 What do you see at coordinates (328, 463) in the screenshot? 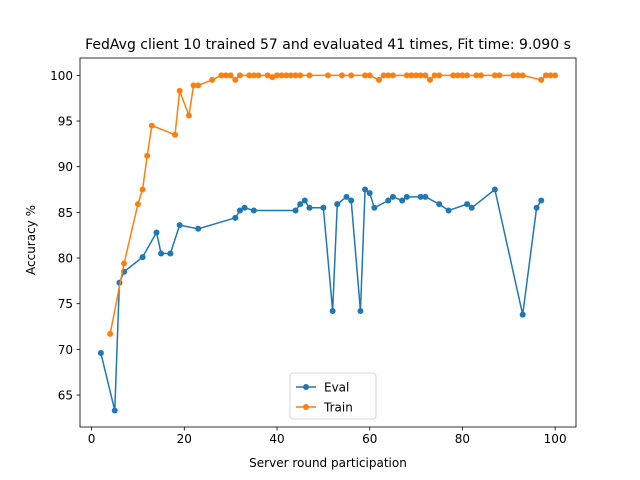
I see `x-axis-label: Server round participation` at bounding box center [328, 463].